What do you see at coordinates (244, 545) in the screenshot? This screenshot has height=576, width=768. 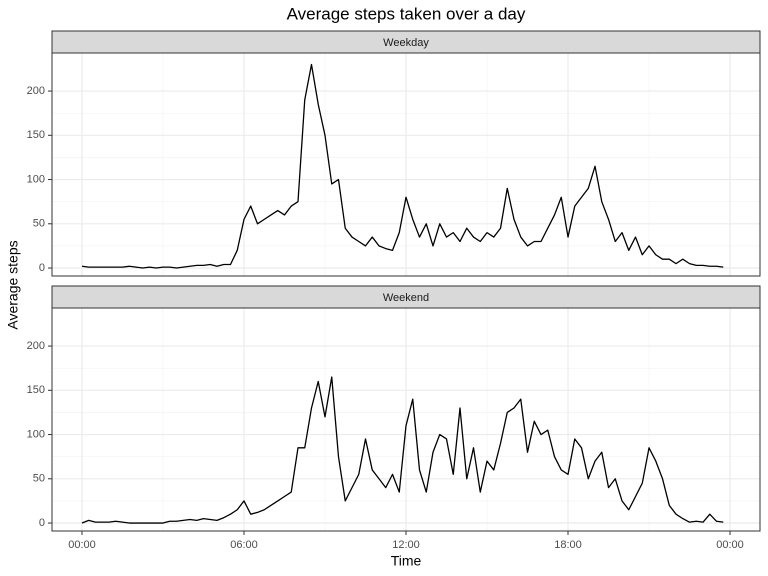 I see `x-tick-label: 06:00` at bounding box center [244, 545].